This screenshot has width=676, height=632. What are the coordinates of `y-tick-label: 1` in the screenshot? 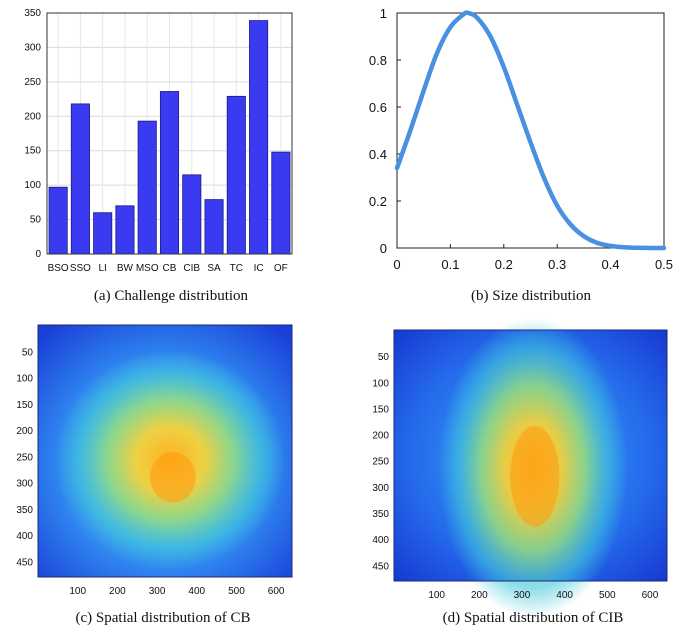 It's located at (383, 13).